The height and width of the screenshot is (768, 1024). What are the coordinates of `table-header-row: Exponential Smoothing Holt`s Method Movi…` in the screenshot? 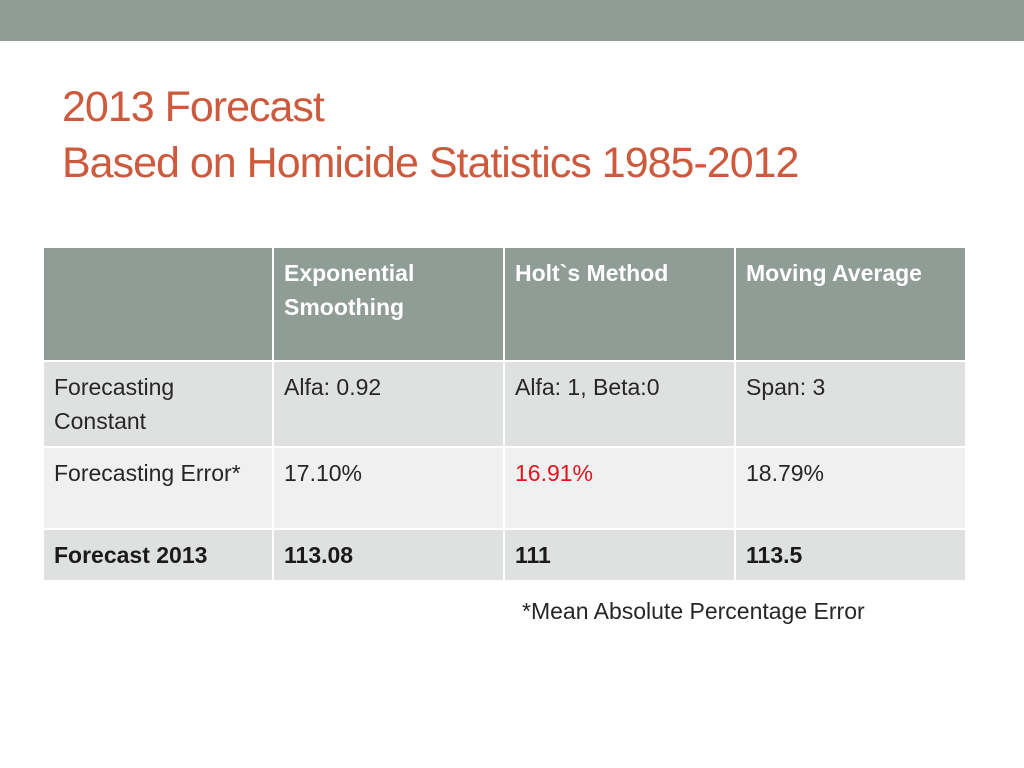 It's located at (504, 304).